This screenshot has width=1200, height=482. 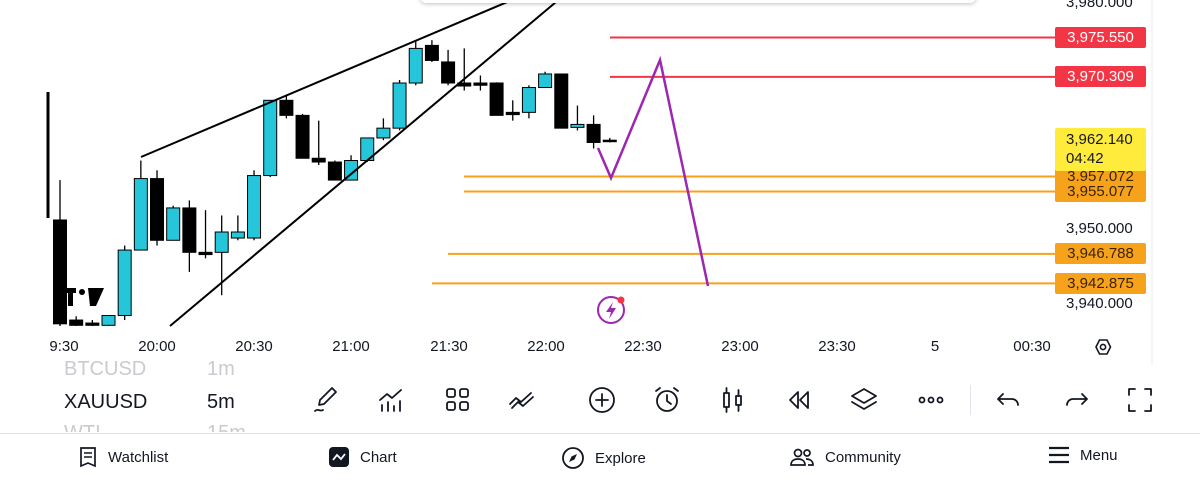 I want to click on nav-explore: Explore, so click(x=603, y=458).